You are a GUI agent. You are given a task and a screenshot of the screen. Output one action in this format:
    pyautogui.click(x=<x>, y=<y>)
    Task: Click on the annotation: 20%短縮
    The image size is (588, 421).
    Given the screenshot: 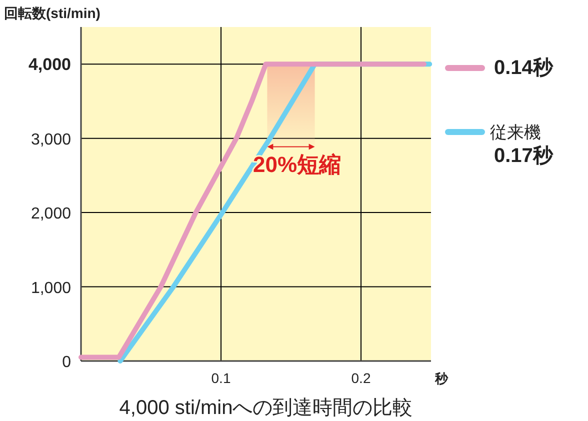 What is the action you would take?
    pyautogui.click(x=297, y=164)
    